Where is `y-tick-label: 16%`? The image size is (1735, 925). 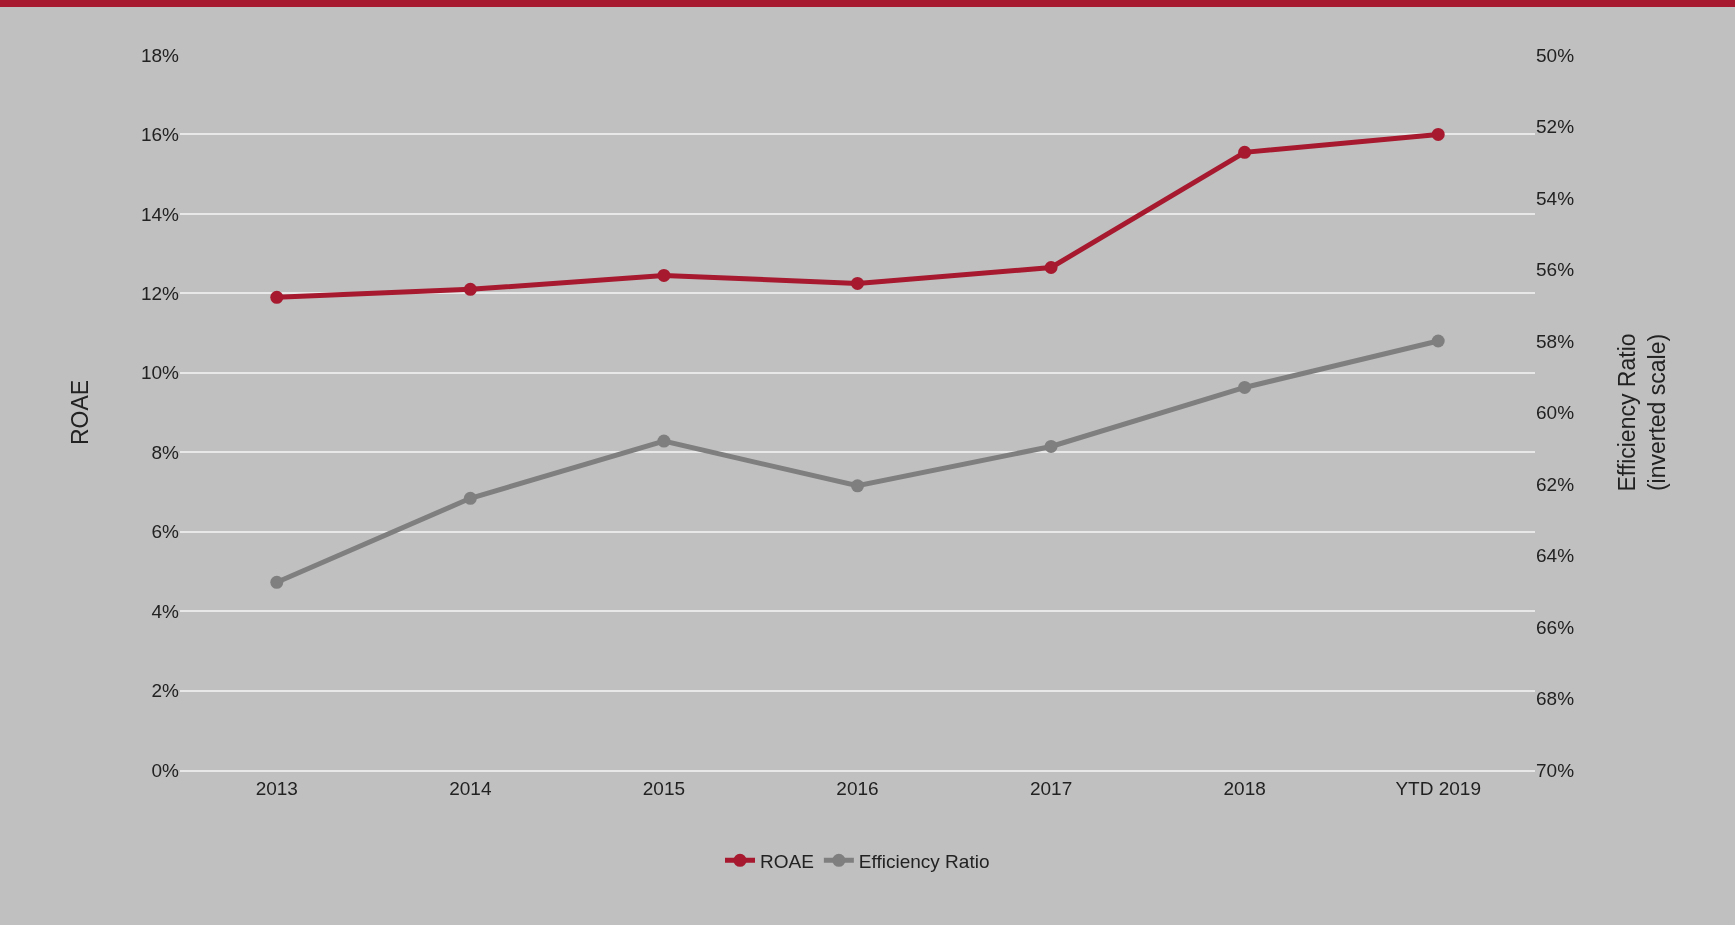
y-tick-label: 16% is located at coordinates (160, 135).